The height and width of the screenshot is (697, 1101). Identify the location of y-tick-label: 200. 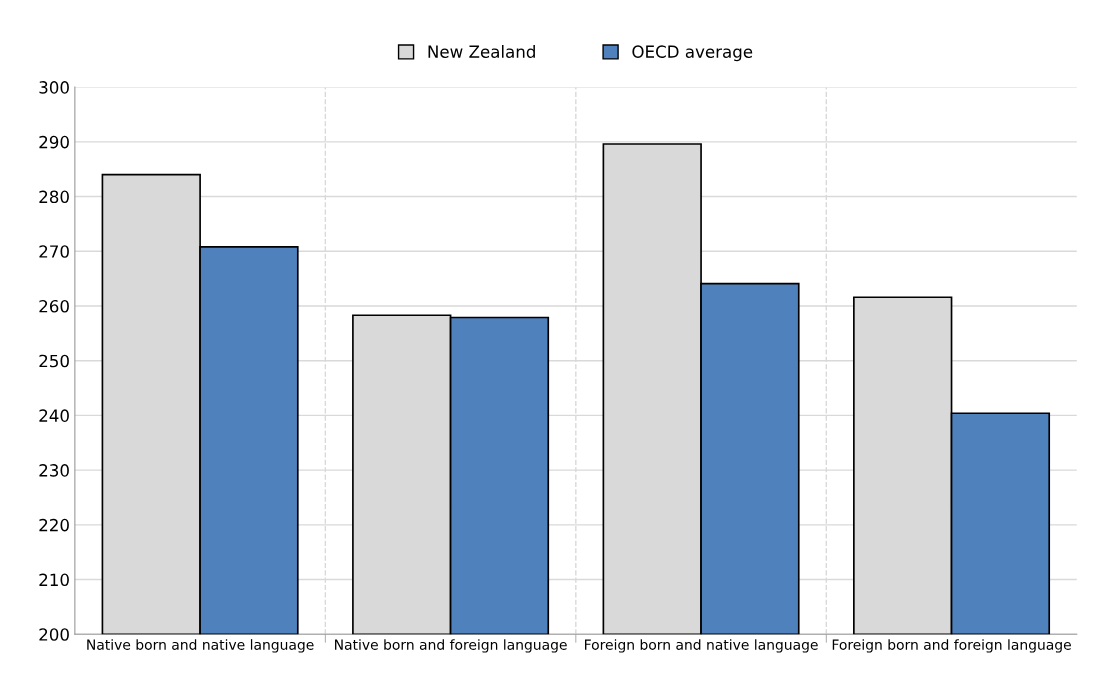
(54, 634).